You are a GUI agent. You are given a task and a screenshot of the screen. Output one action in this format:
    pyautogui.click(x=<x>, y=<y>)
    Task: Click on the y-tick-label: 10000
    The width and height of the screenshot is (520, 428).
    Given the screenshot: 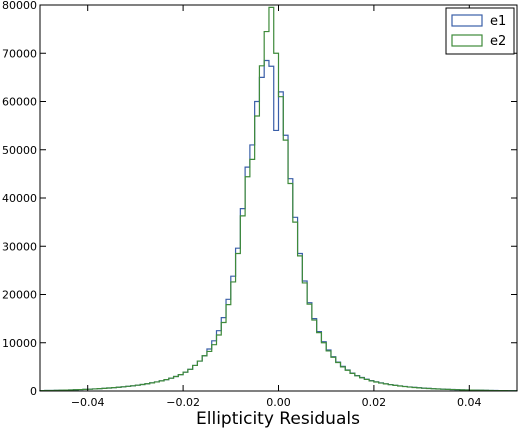 What is the action you would take?
    pyautogui.click(x=19, y=343)
    